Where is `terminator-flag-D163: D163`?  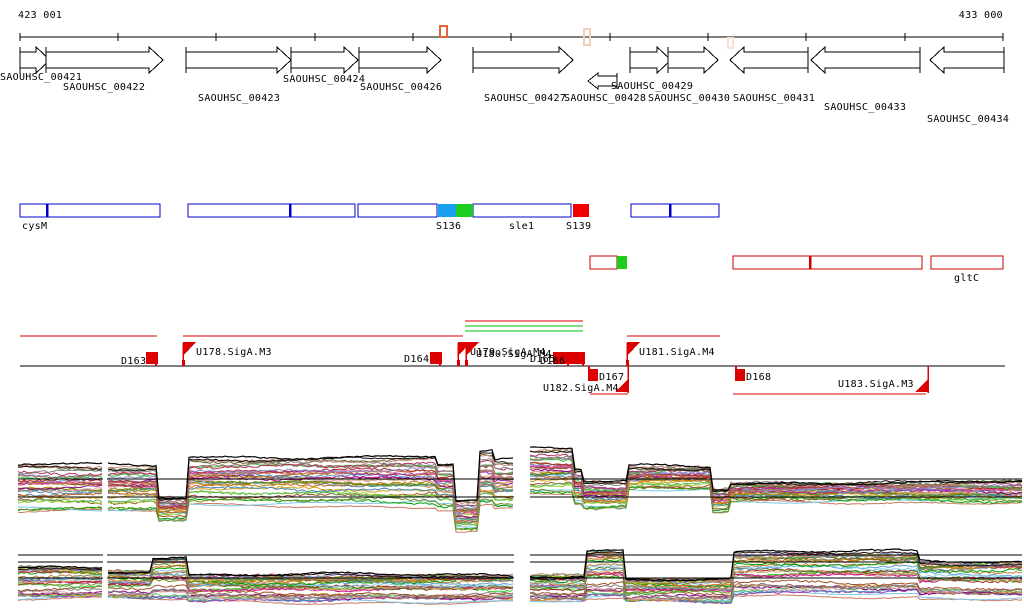 terminator-flag-D163: D163 is located at coordinates (139, 359).